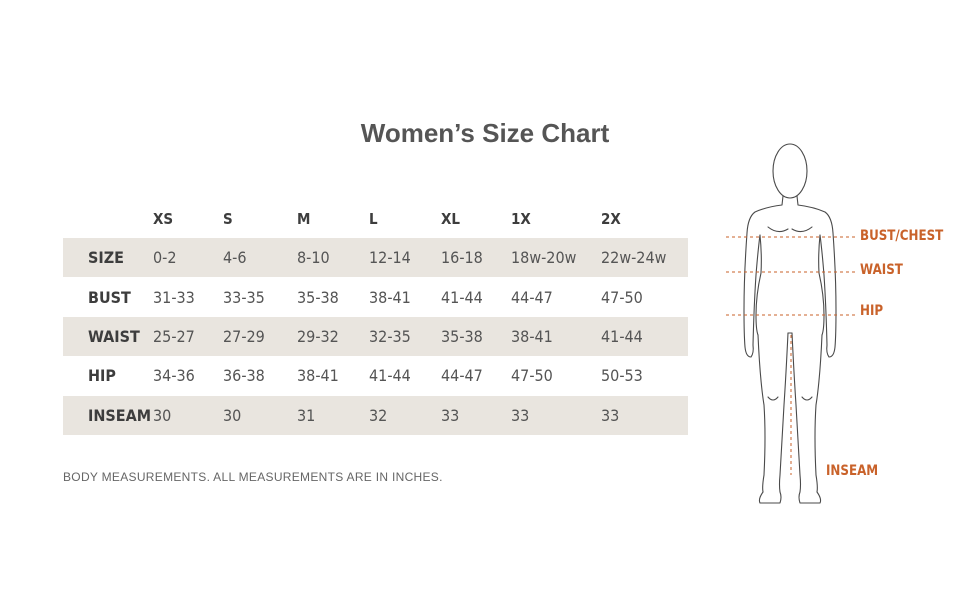 Image resolution: width=970 pixels, height=600 pixels. Describe the element at coordinates (852, 471) in the screenshot. I see `inseam-label: INSEAM` at that location.